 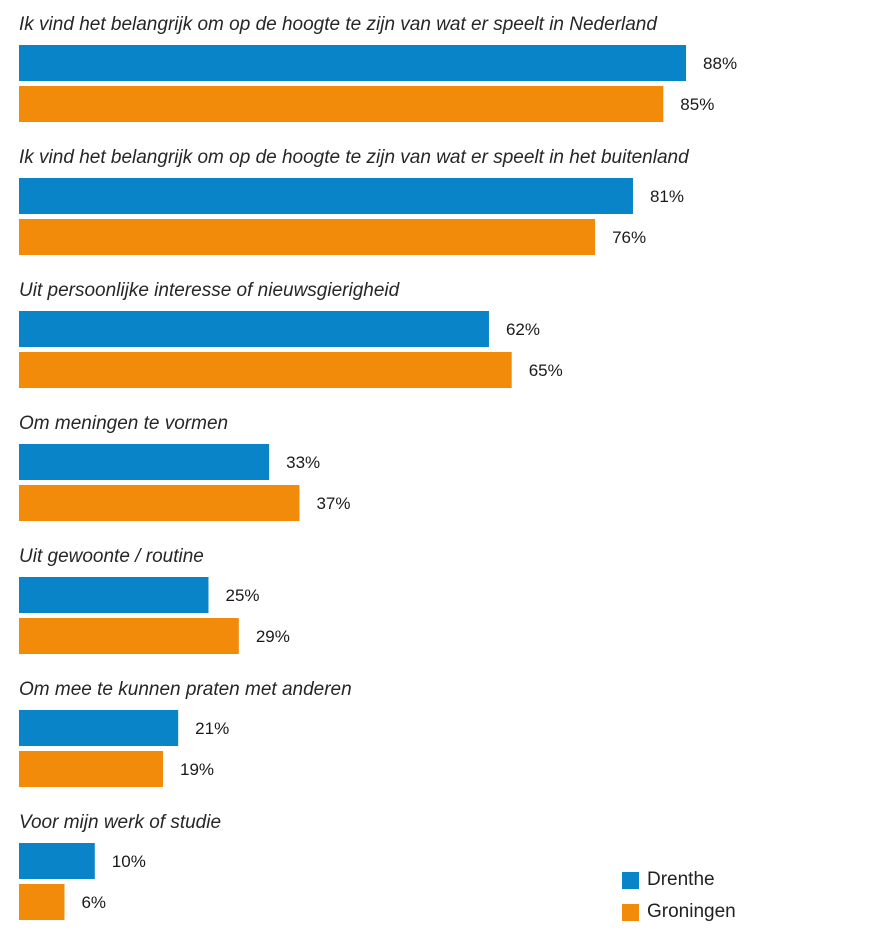 I want to click on legend-item-drenthe: Drenthe, so click(x=679, y=880).